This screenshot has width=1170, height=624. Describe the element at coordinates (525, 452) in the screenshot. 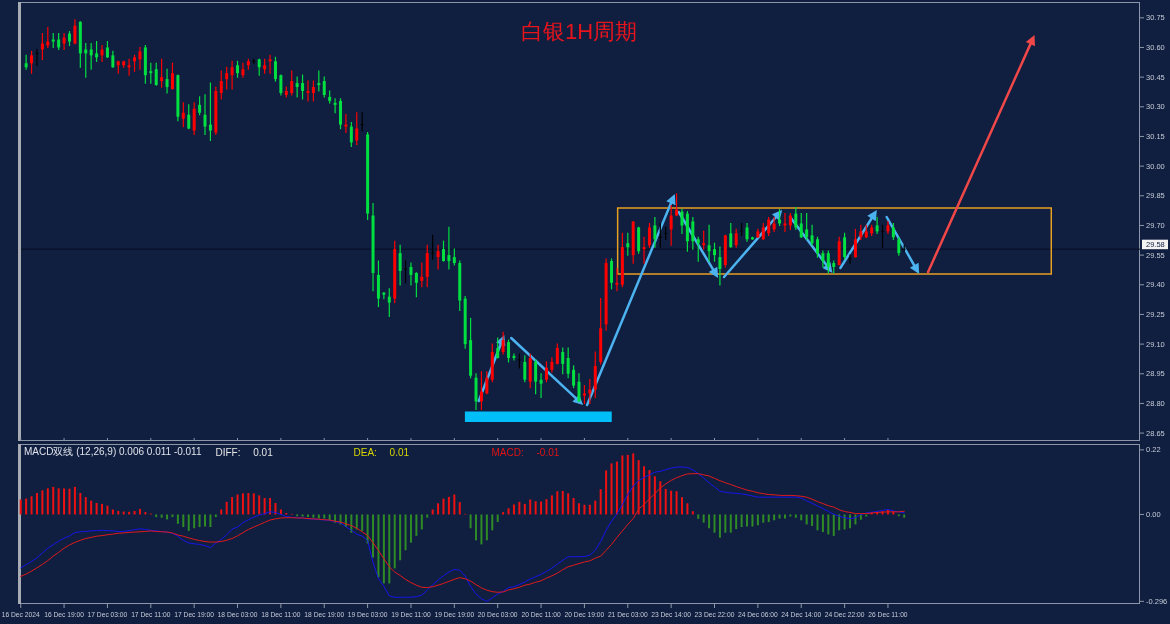

I see `annotation: MACD: -0.01` at that location.